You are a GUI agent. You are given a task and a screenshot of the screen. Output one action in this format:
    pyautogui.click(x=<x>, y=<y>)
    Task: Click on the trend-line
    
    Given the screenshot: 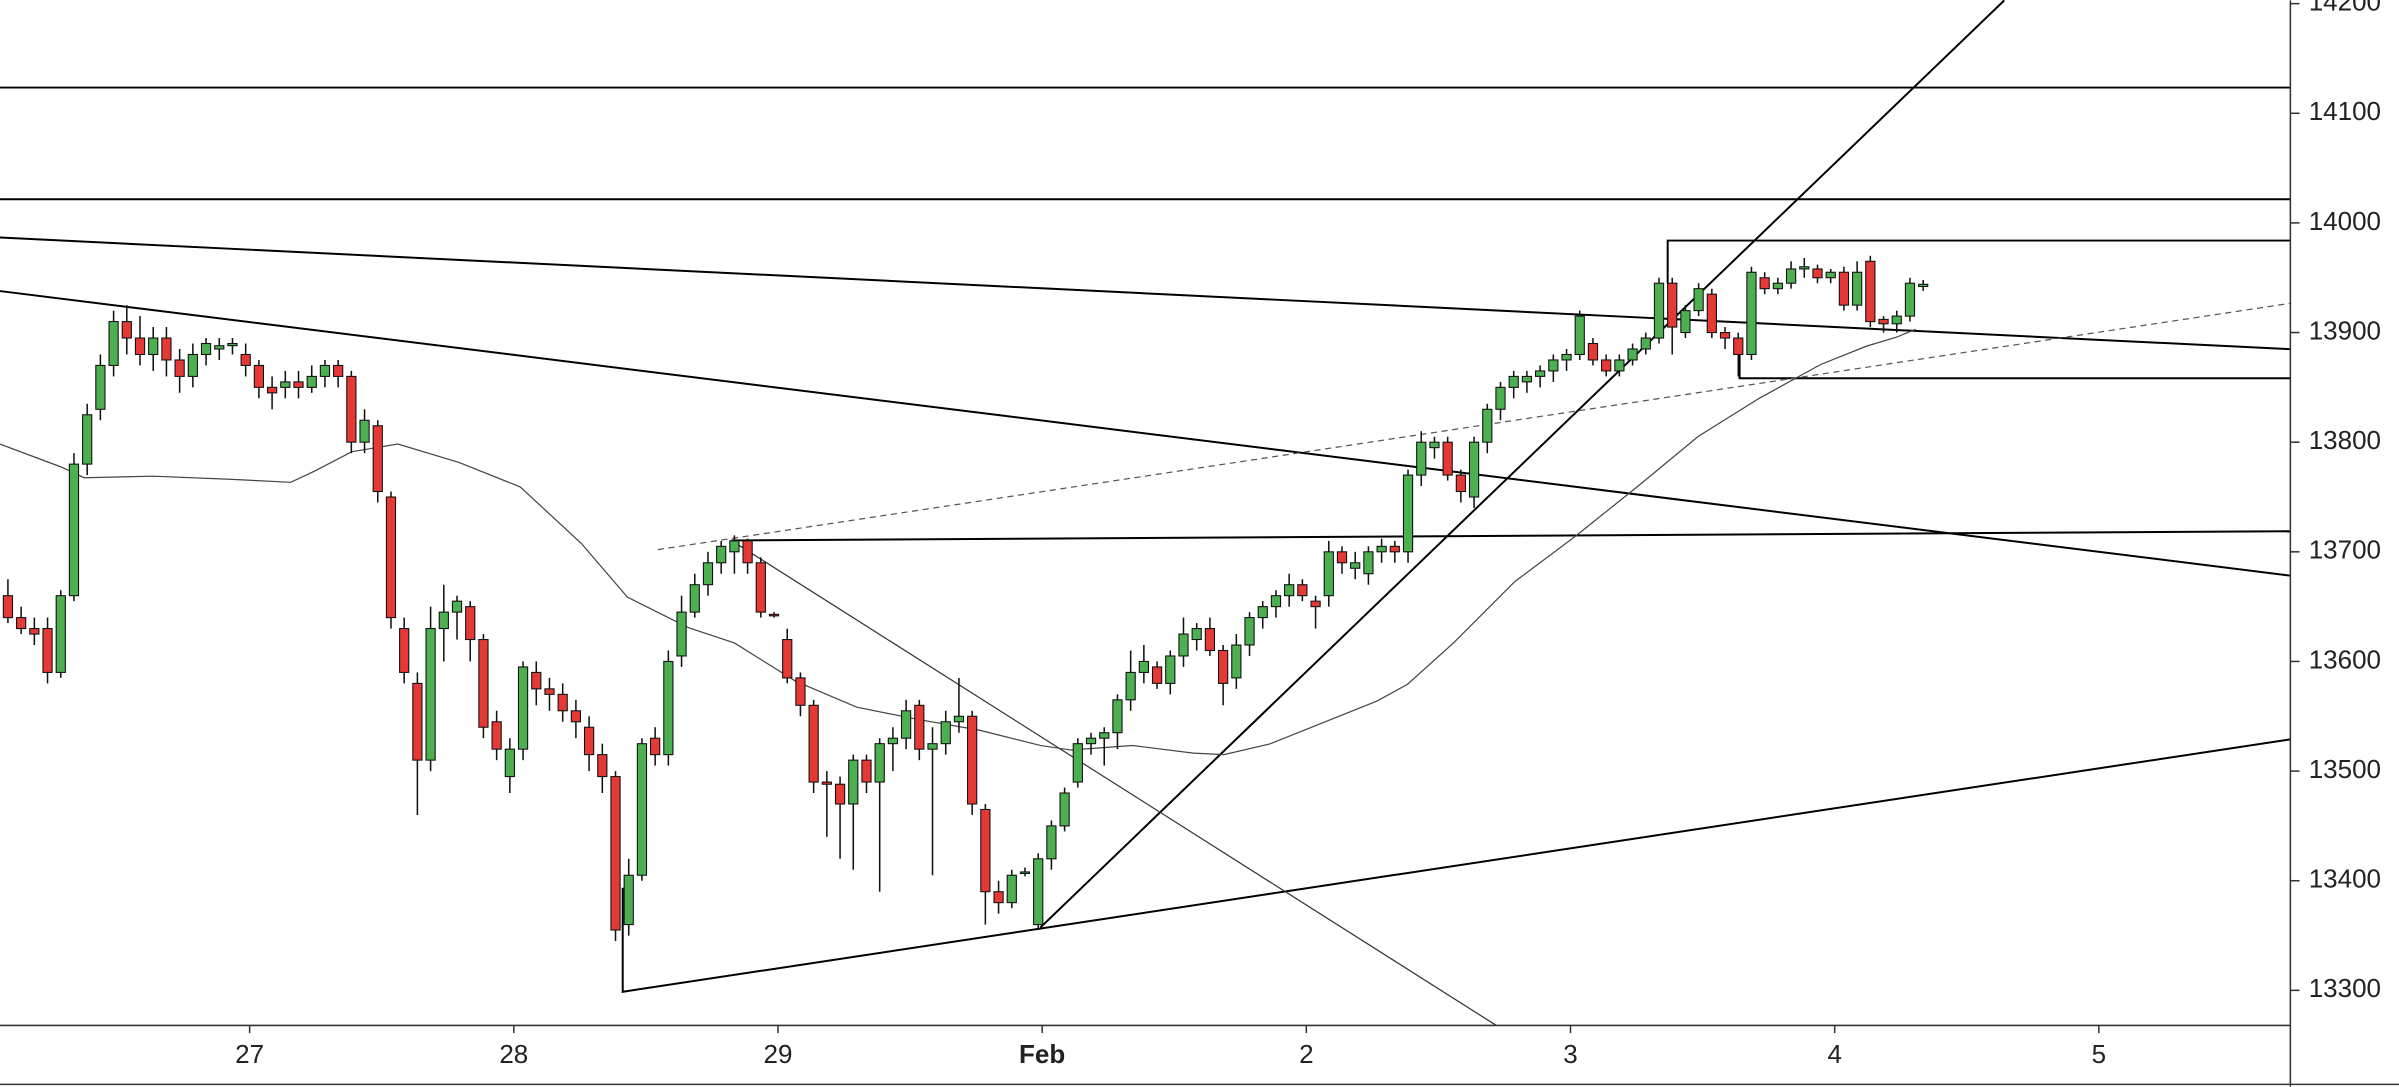 What is the action you would take?
    pyautogui.click(x=1145, y=293)
    